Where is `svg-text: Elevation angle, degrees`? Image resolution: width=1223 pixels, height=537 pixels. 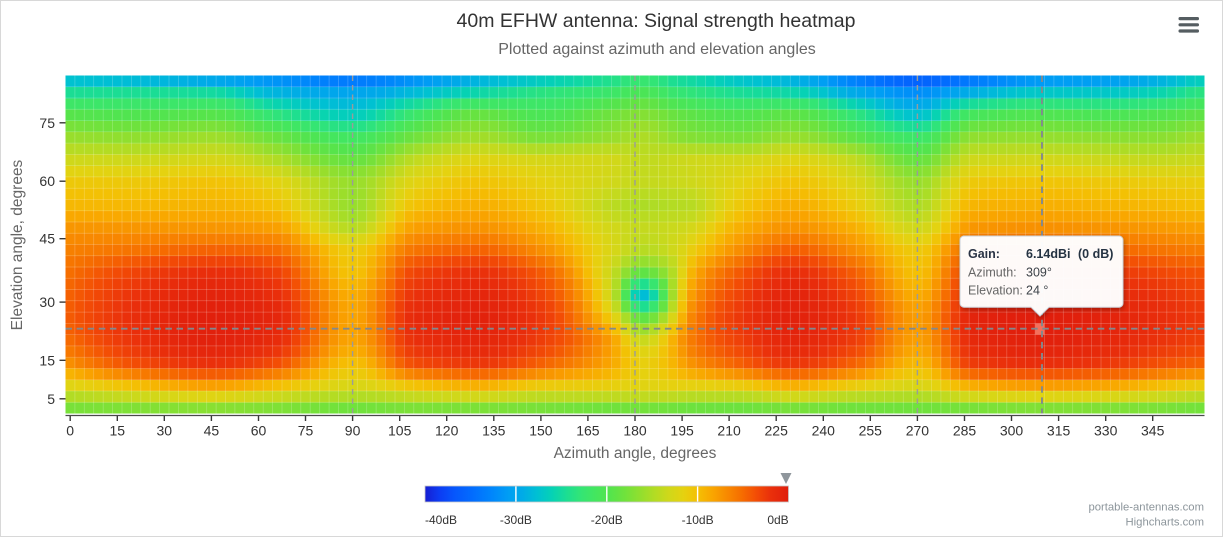 svg-text: Elevation angle, degrees is located at coordinates (17, 244).